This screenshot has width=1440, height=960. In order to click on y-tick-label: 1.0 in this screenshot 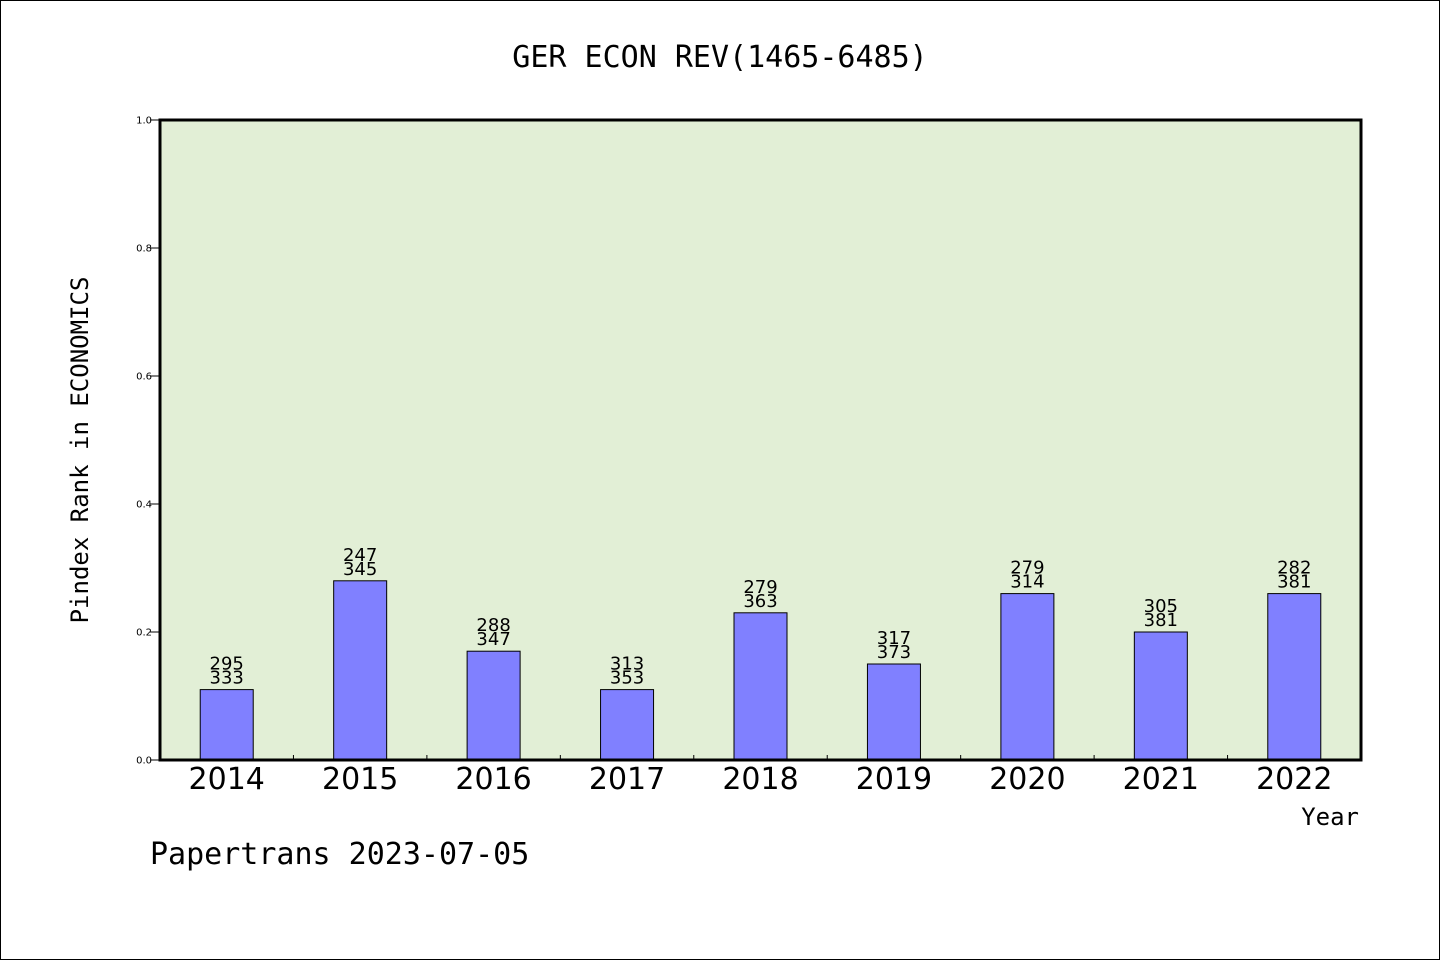, I will do `click(144, 121)`.